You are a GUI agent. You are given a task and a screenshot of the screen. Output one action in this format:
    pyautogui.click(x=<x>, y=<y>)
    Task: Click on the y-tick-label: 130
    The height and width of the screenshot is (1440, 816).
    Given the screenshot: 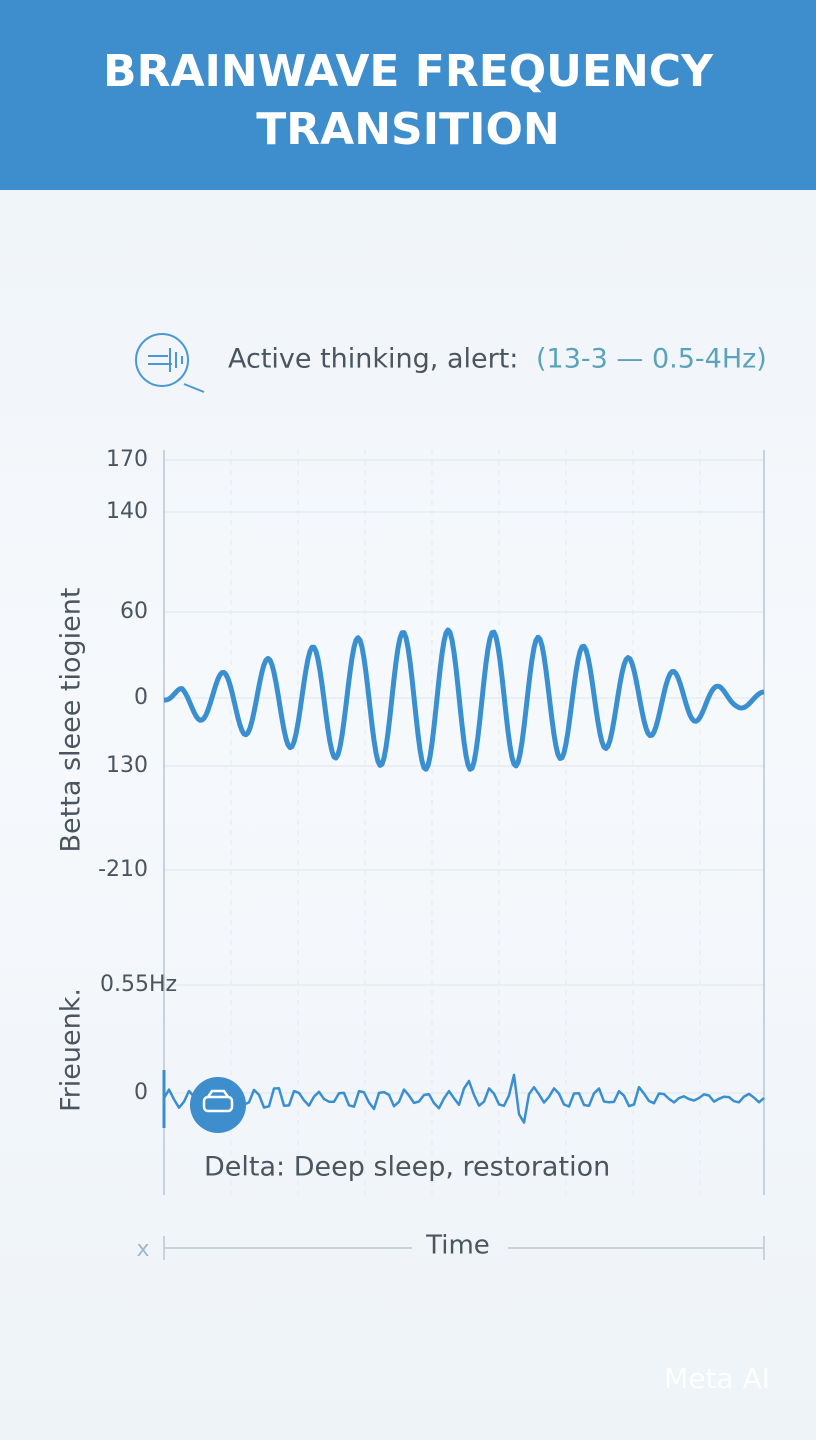 What is the action you would take?
    pyautogui.click(x=127, y=765)
    